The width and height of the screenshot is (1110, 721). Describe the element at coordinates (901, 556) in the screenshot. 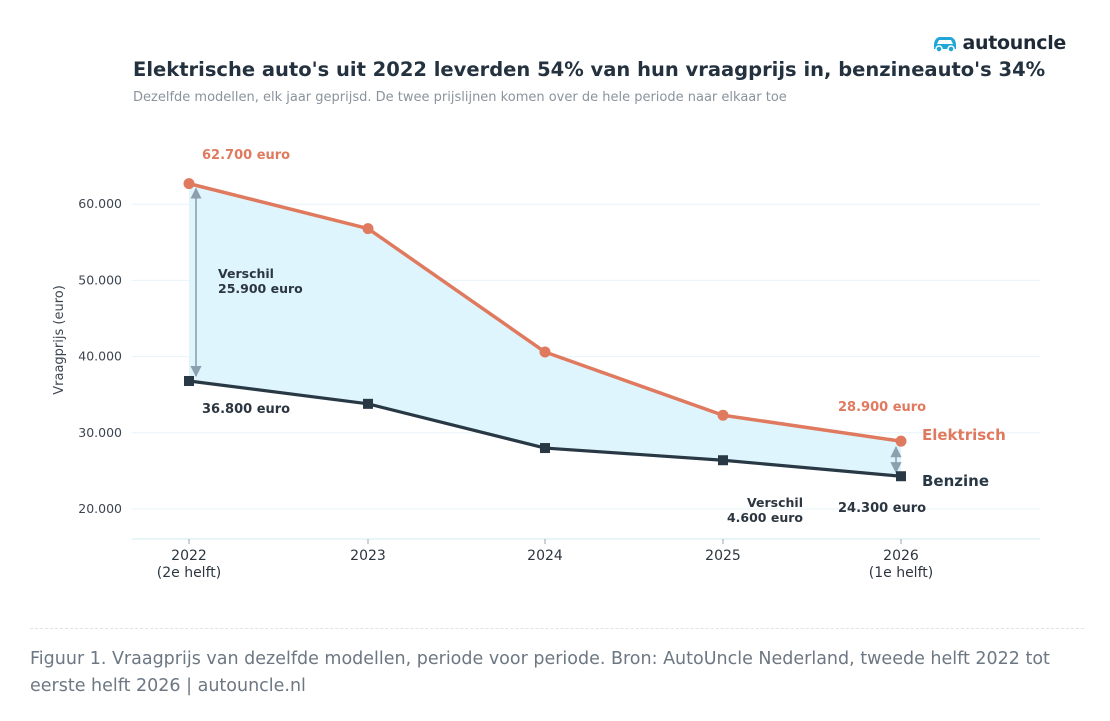

I see `x-tick-label: 2026` at that location.